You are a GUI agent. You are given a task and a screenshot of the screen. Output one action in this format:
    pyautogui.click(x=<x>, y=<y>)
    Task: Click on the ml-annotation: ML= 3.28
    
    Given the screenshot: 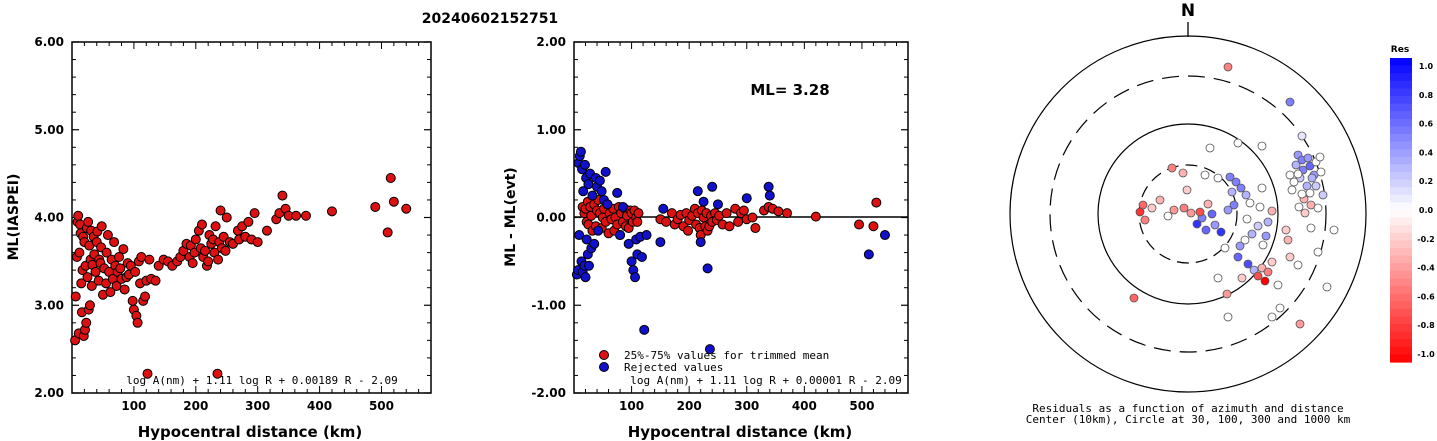 What is the action you would take?
    pyautogui.click(x=789, y=90)
    